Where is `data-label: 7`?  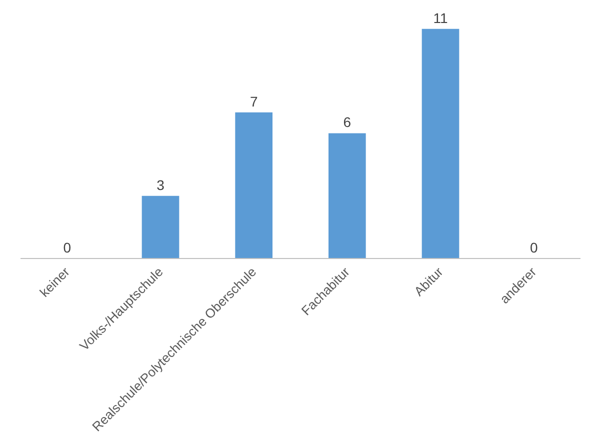 data-label: 7 is located at coordinates (254, 101).